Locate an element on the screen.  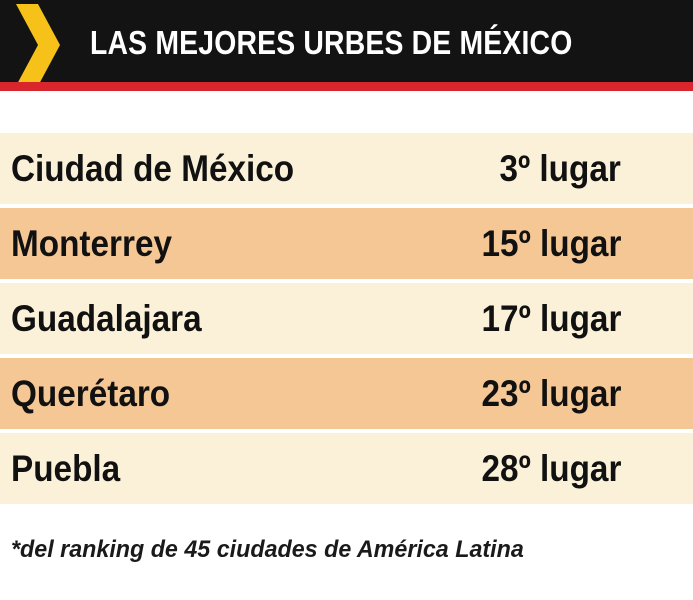
header-stripe is located at coordinates (346, 86).